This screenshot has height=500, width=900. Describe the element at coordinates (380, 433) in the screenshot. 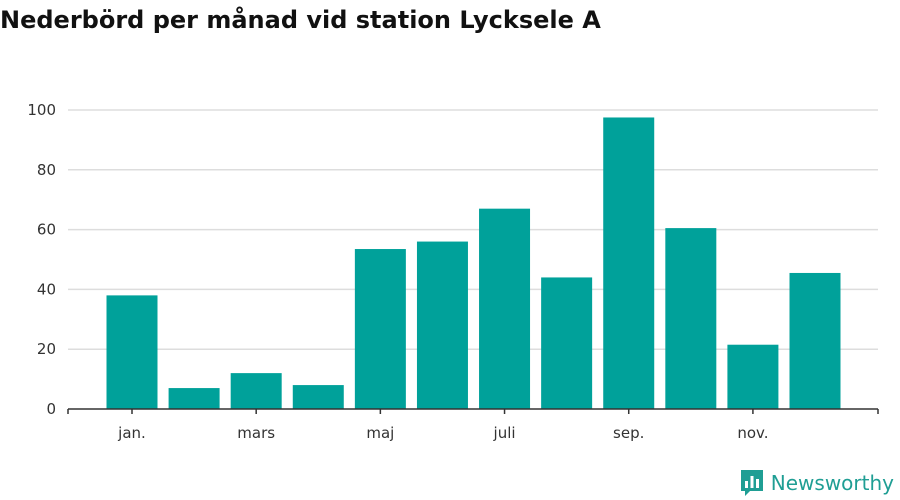

I see `x-tick-label-maj: maj` at that location.